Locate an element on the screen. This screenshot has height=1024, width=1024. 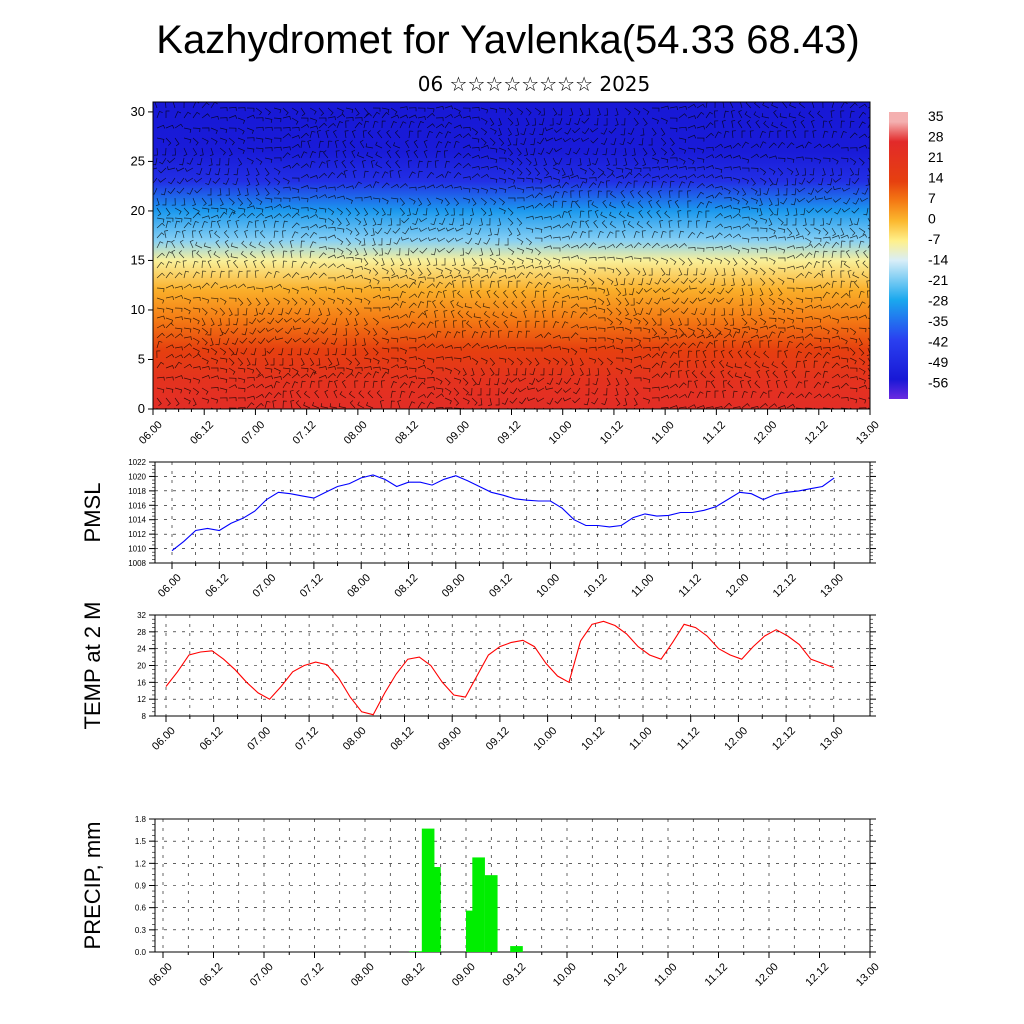
precip-bar is located at coordinates (415, 951).